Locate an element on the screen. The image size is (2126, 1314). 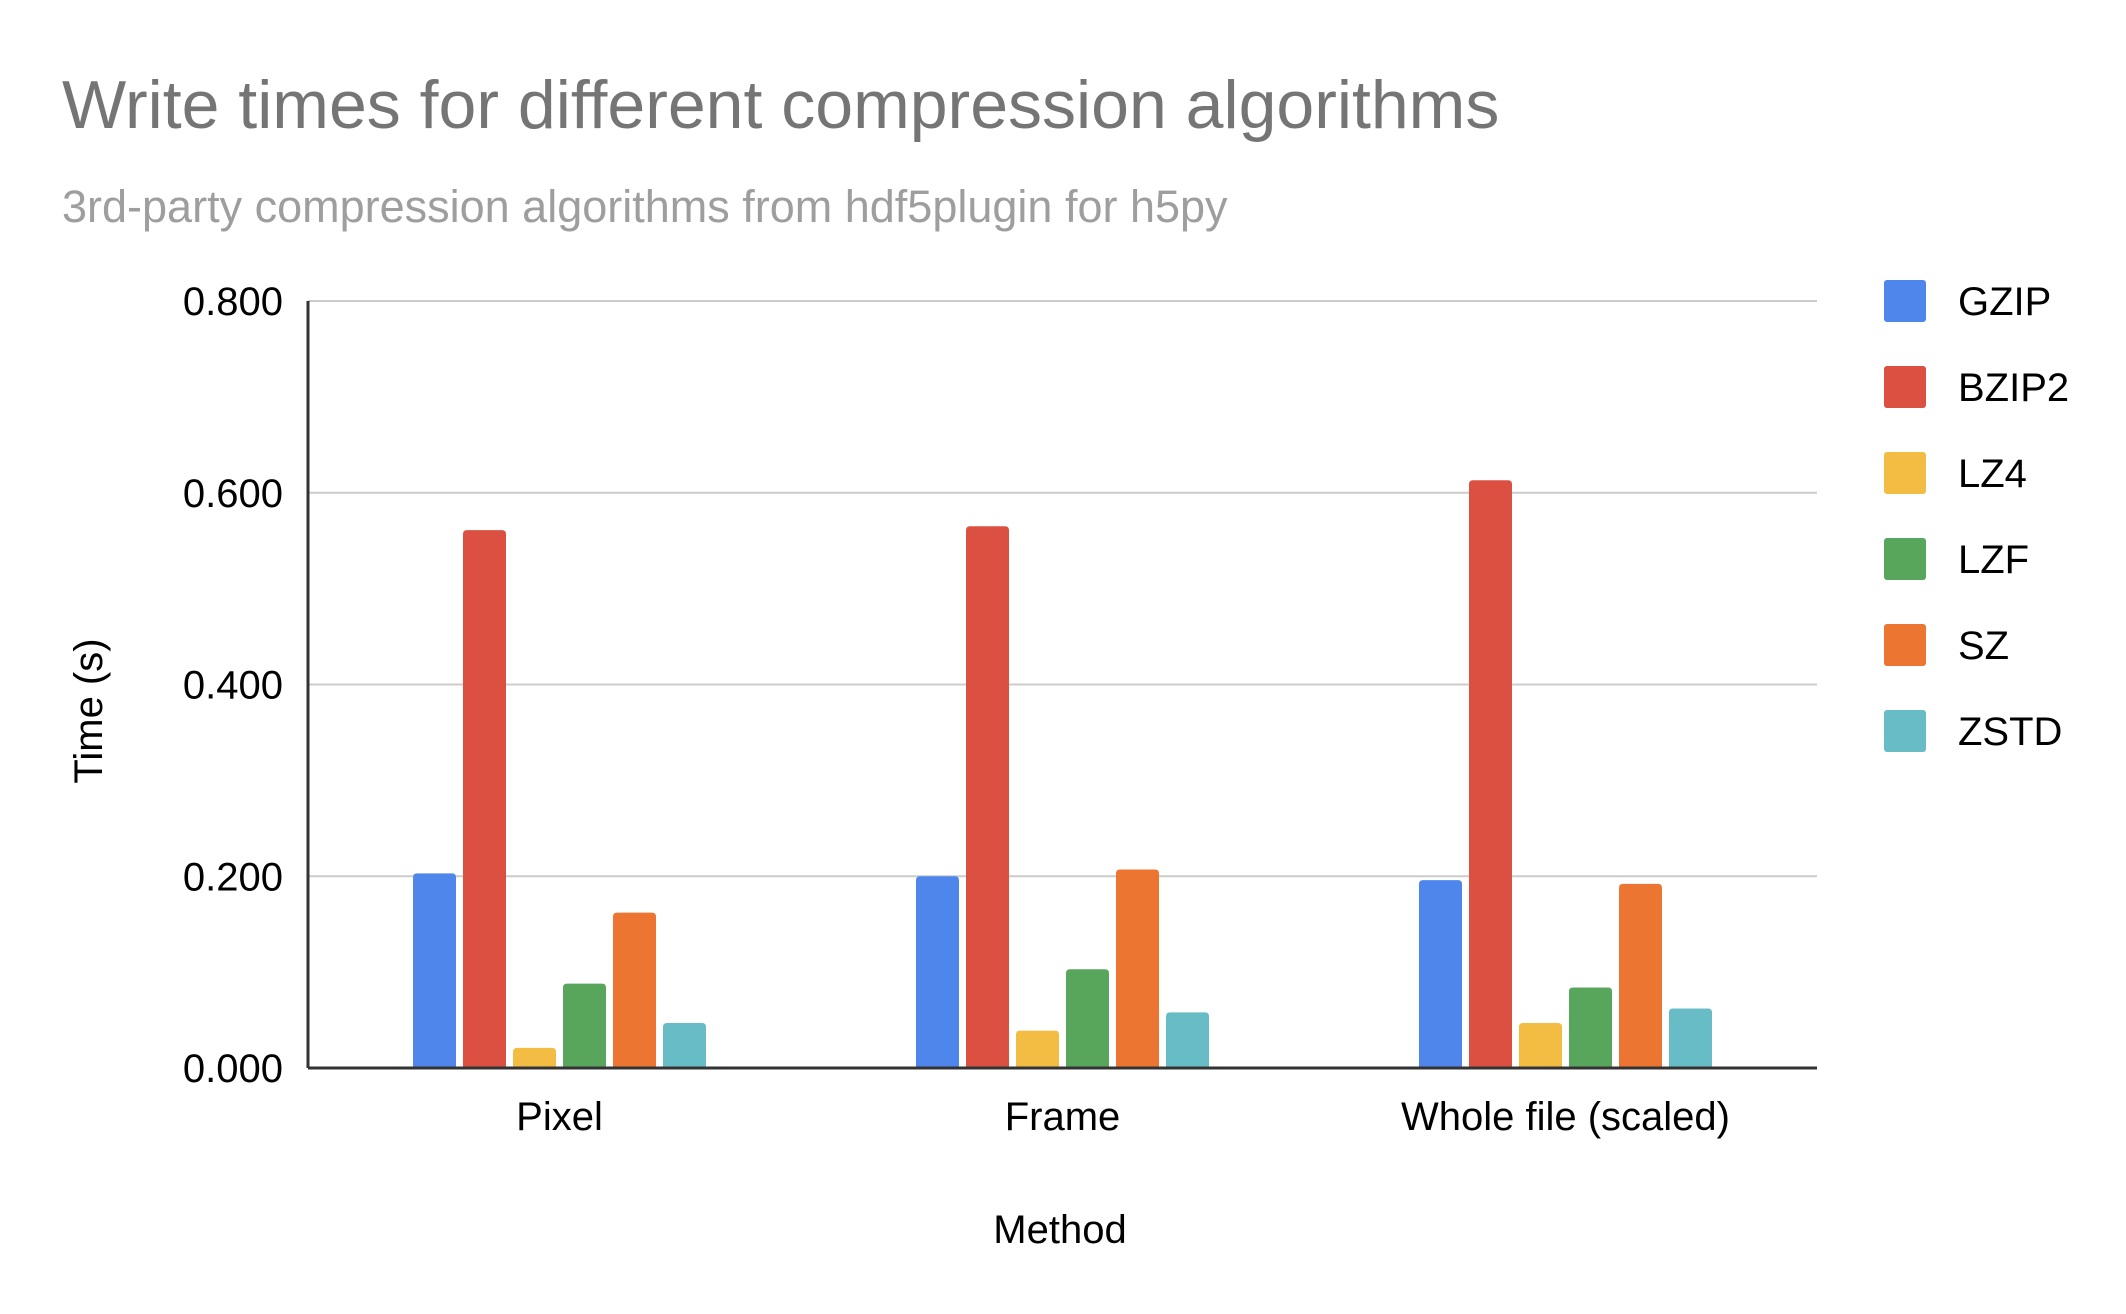
legend: GZIP BZIP2 LZ4 LZF SZ ZSTD is located at coordinates (1976, 517).